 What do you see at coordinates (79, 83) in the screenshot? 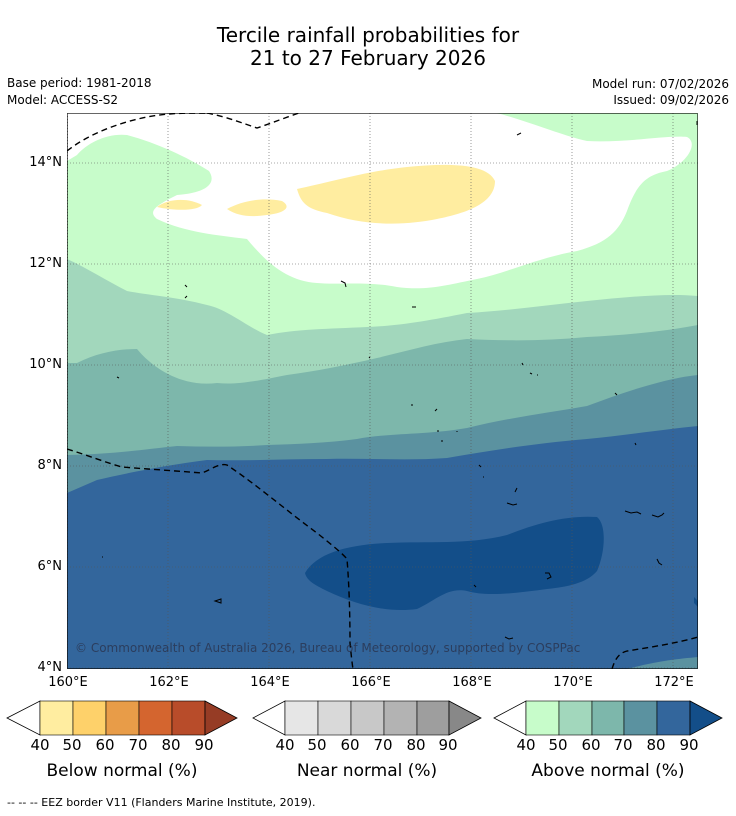
I see `base-period: Base period: 1981-2018` at bounding box center [79, 83].